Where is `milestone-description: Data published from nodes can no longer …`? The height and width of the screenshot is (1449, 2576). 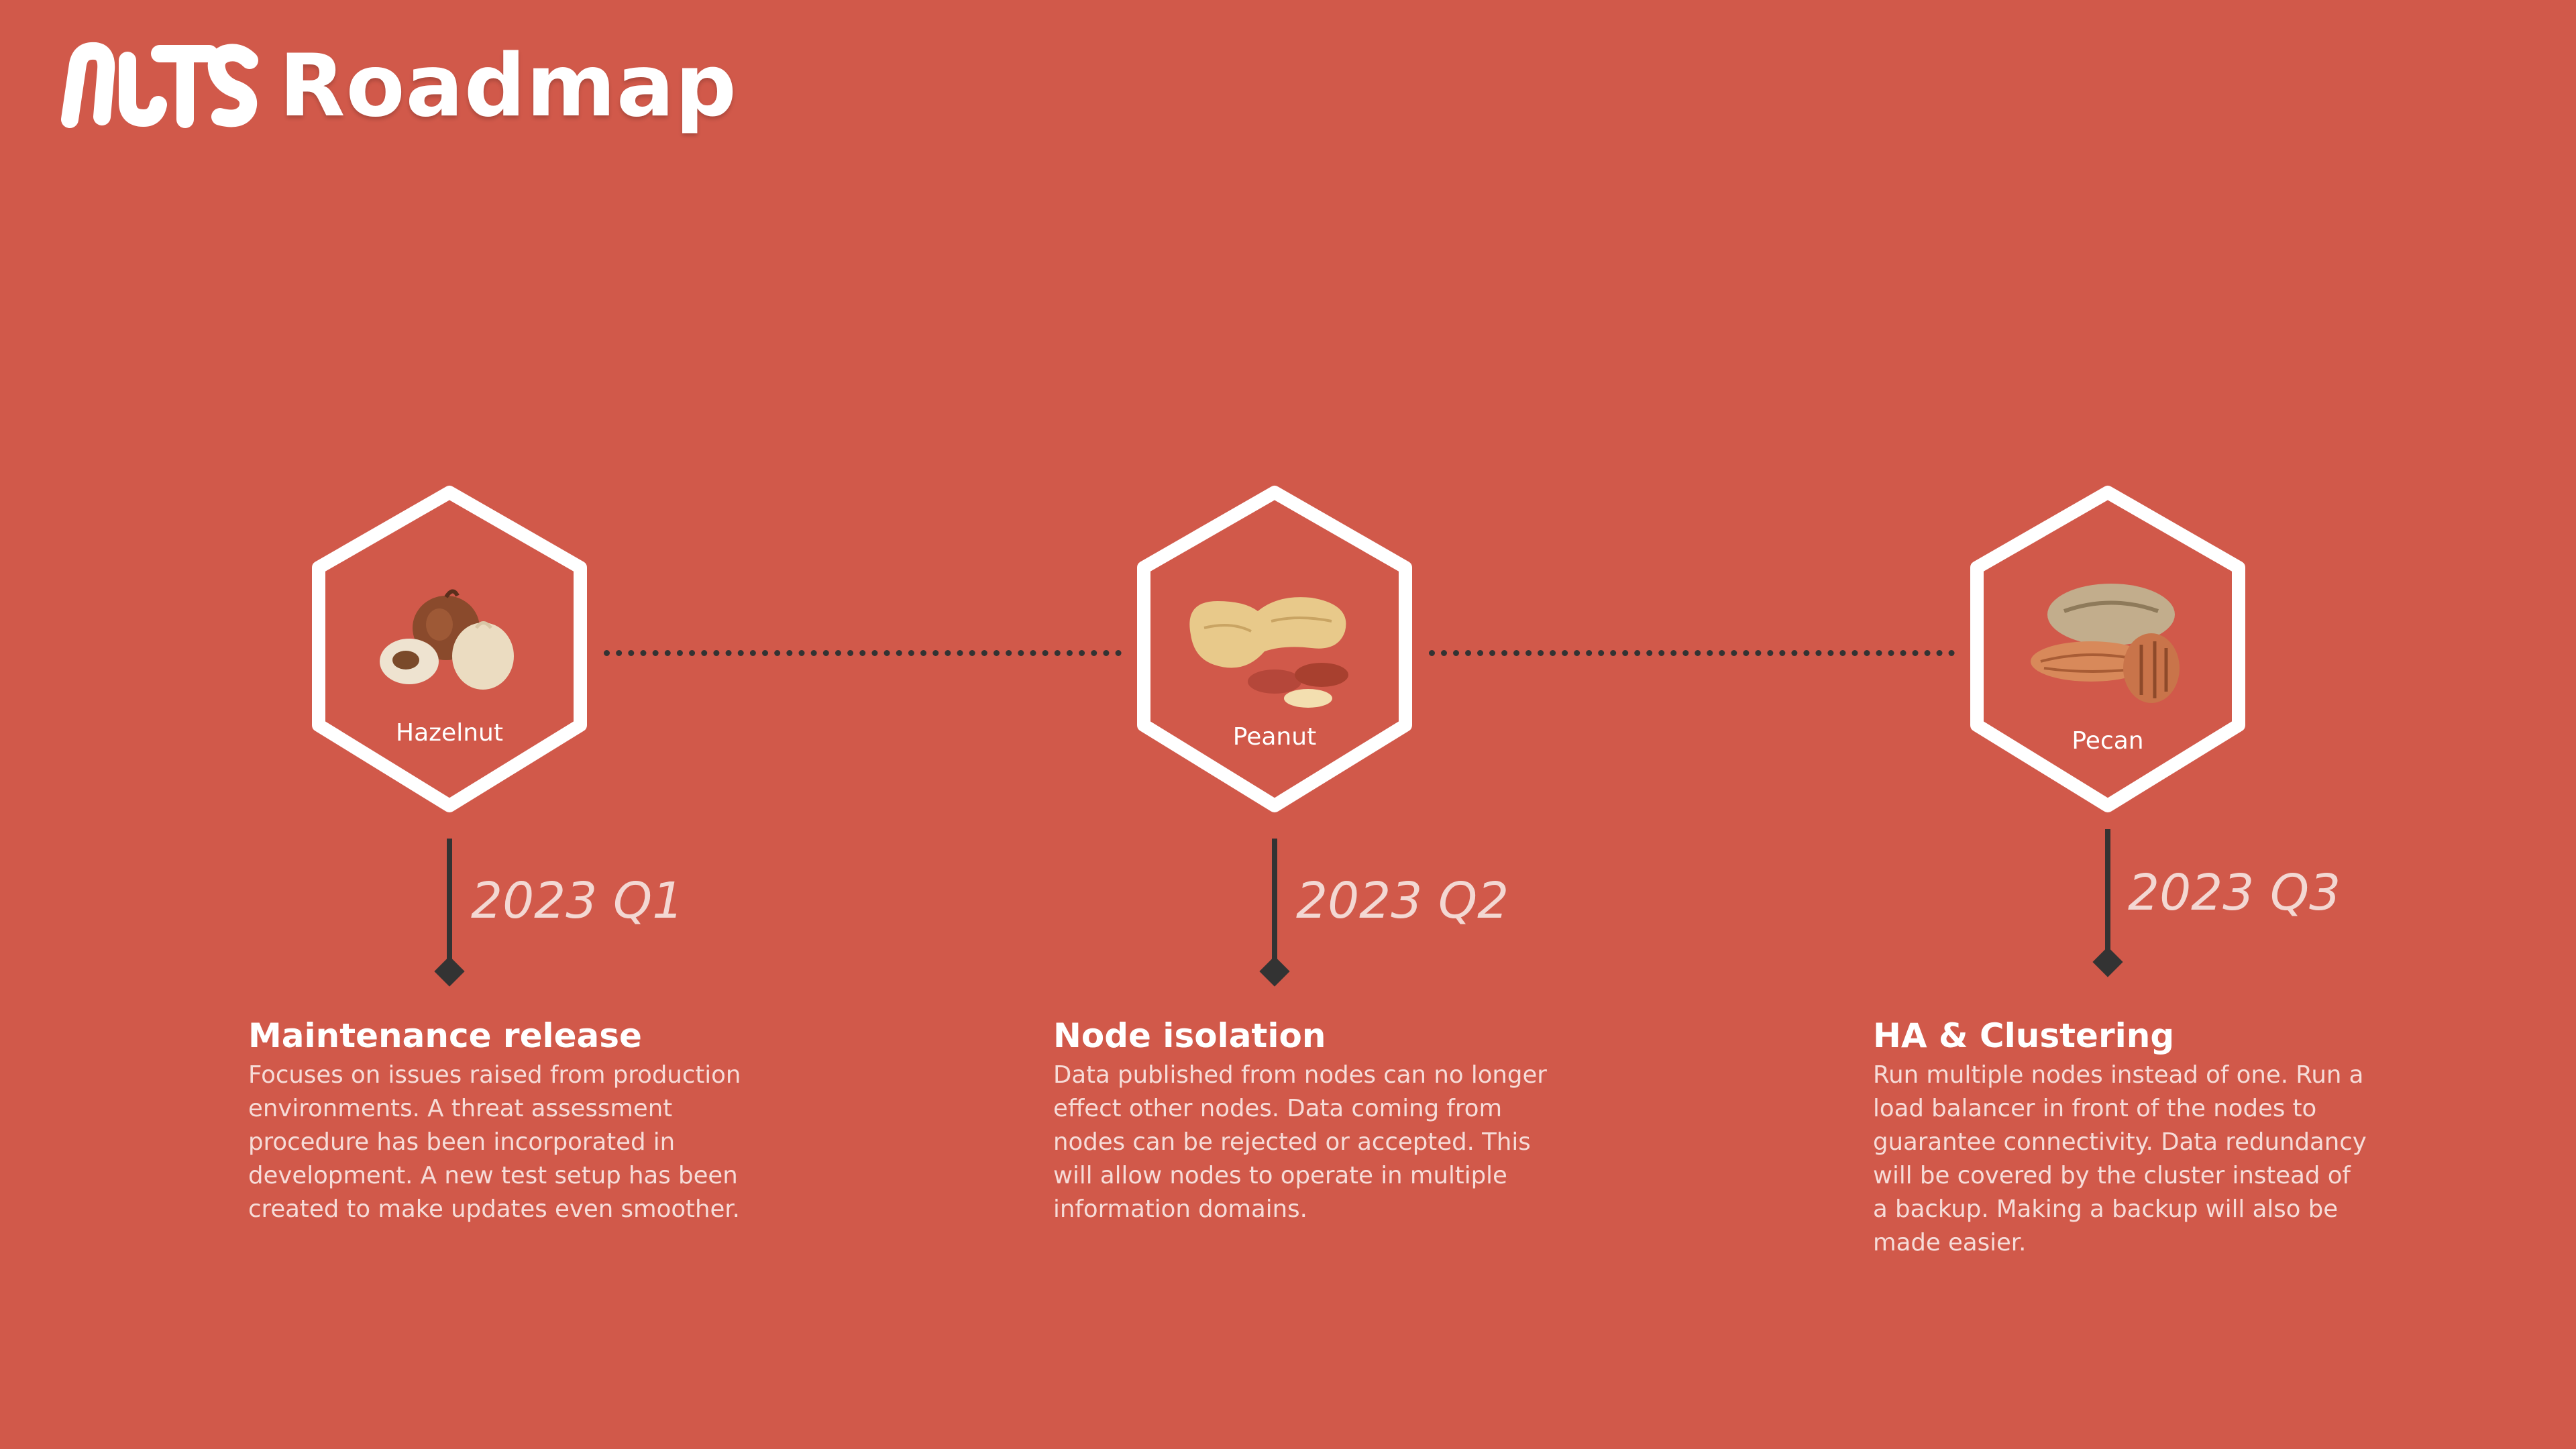 milestone-description: Data published from nodes can no longer … is located at coordinates (1300, 1142).